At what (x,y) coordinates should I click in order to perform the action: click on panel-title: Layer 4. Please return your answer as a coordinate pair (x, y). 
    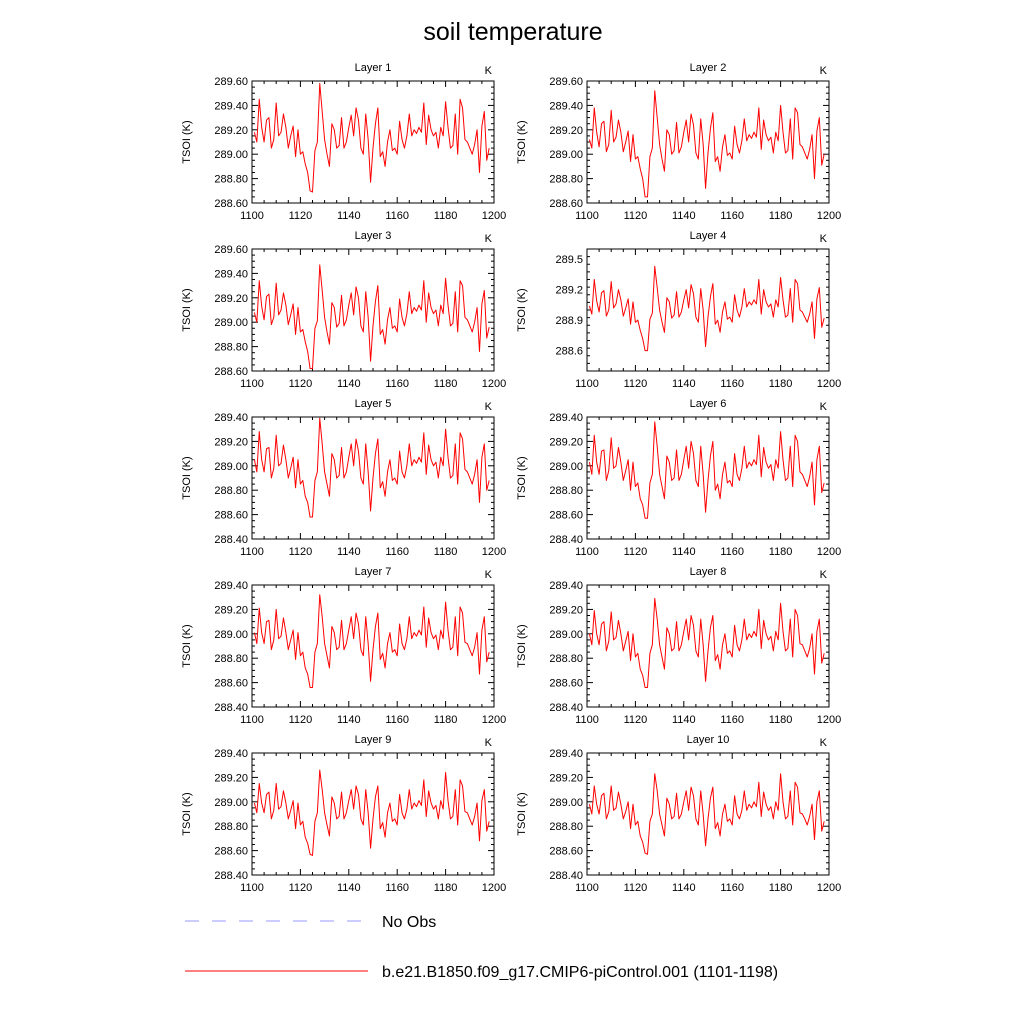
    Looking at the image, I should click on (708, 236).